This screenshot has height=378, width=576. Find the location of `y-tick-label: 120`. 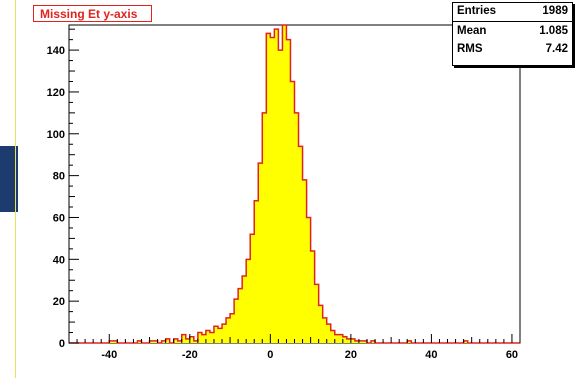

y-tick-label: 120 is located at coordinates (56, 93).